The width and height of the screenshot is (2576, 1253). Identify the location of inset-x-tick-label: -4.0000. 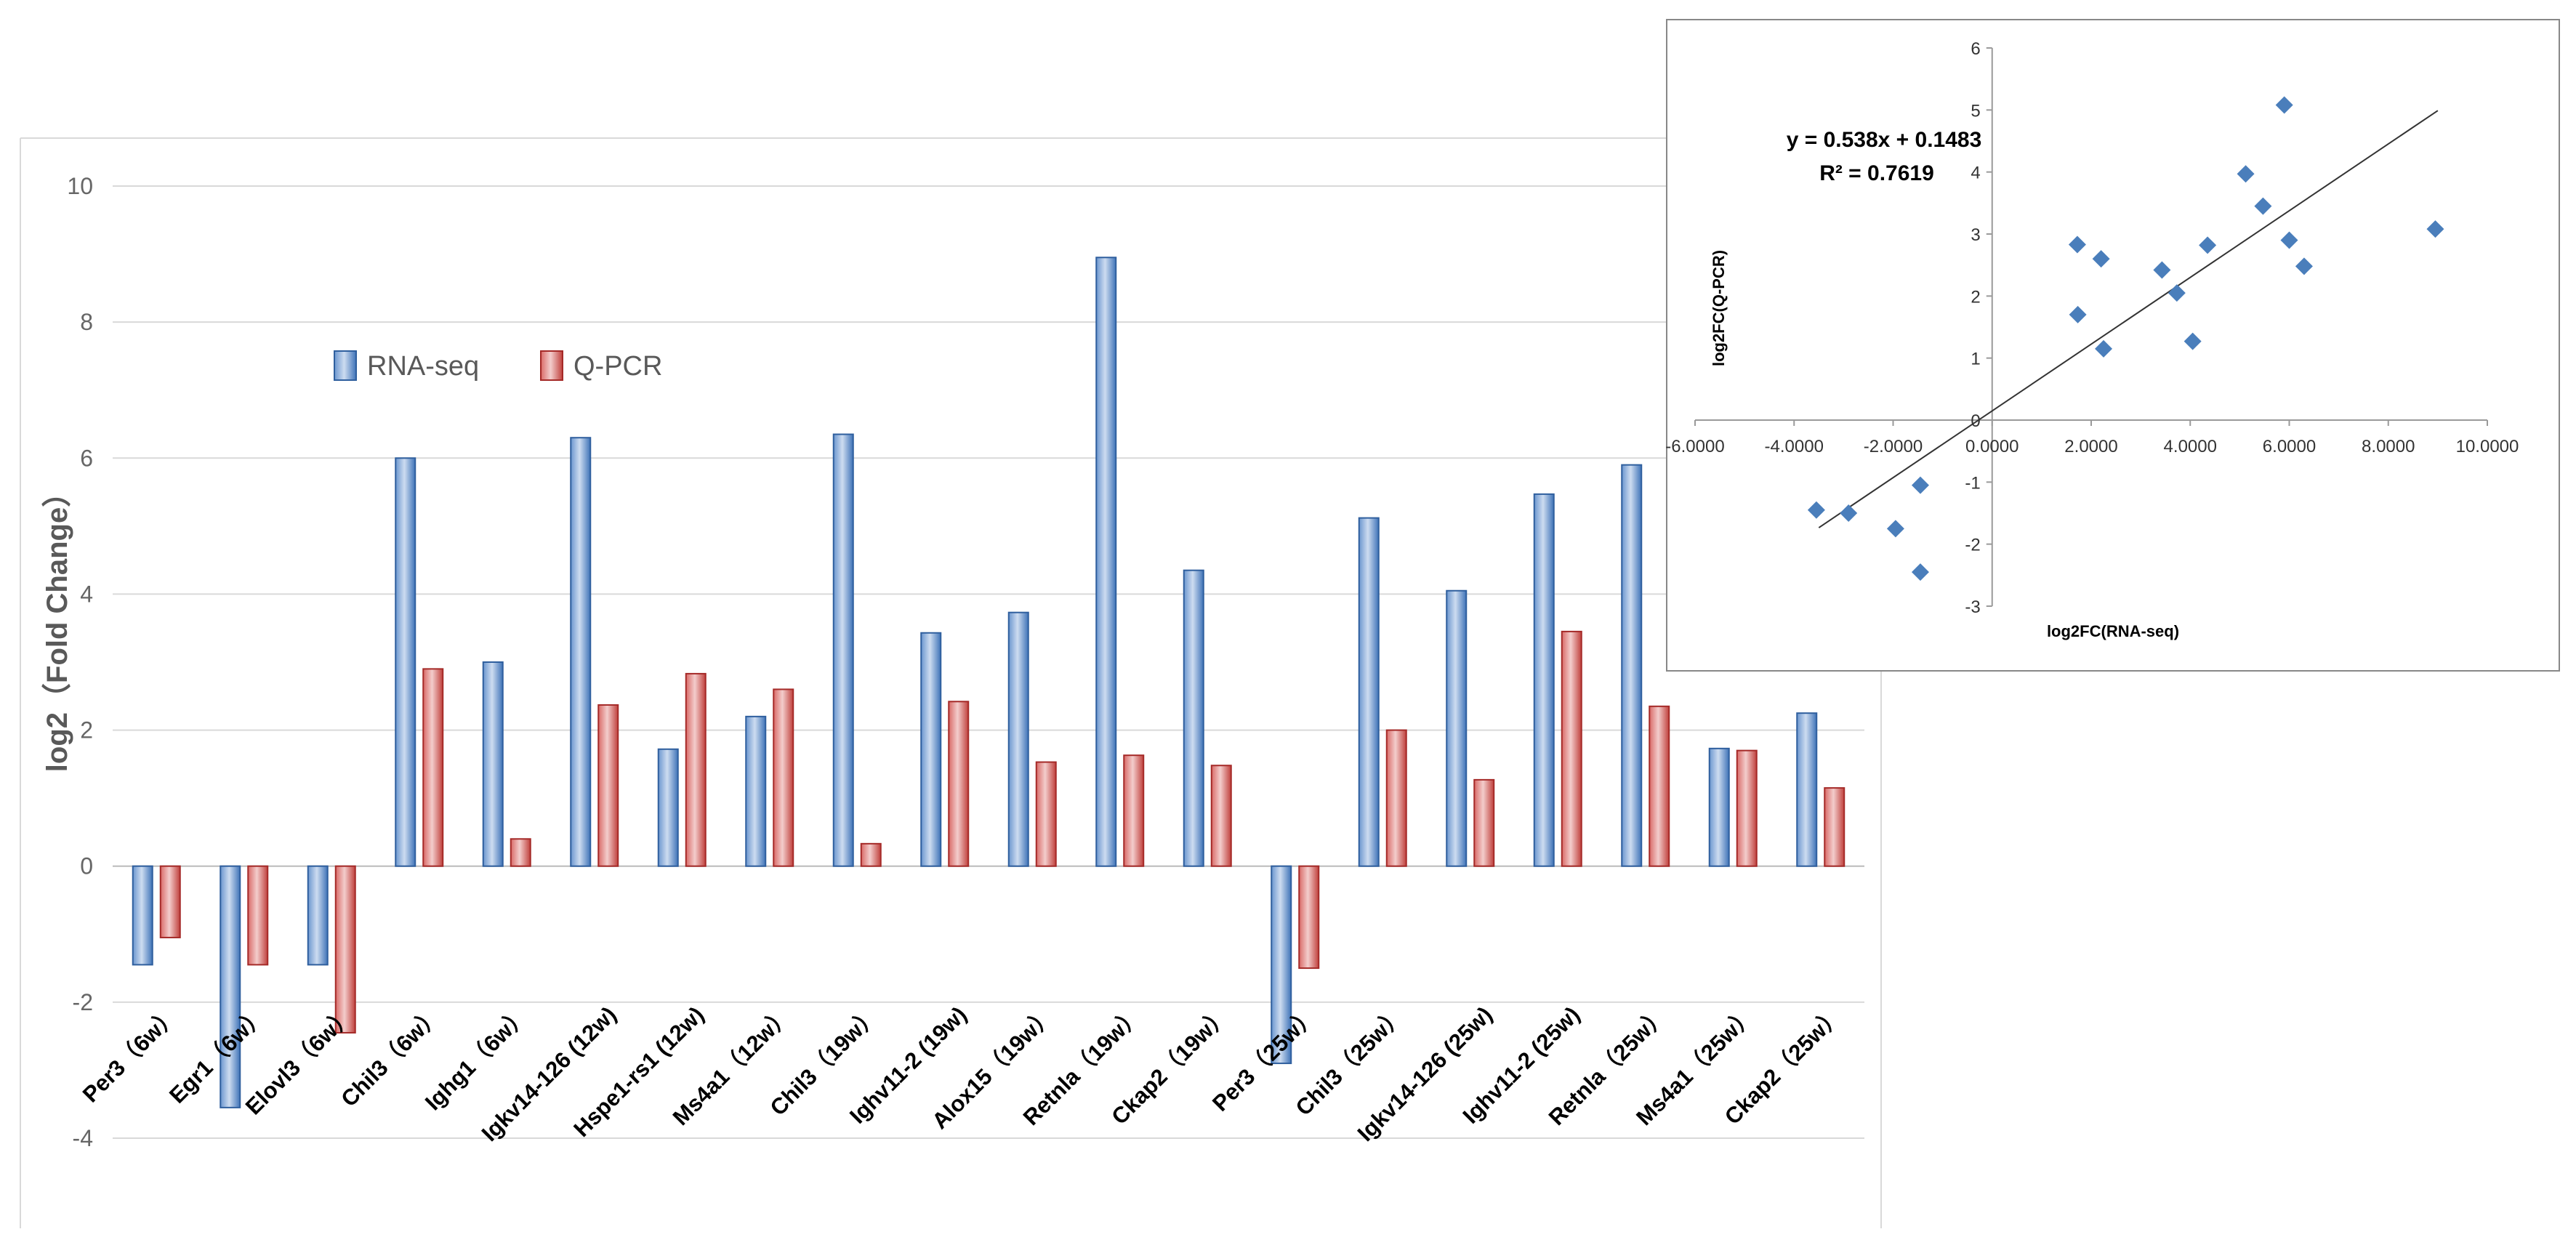
(1794, 446).